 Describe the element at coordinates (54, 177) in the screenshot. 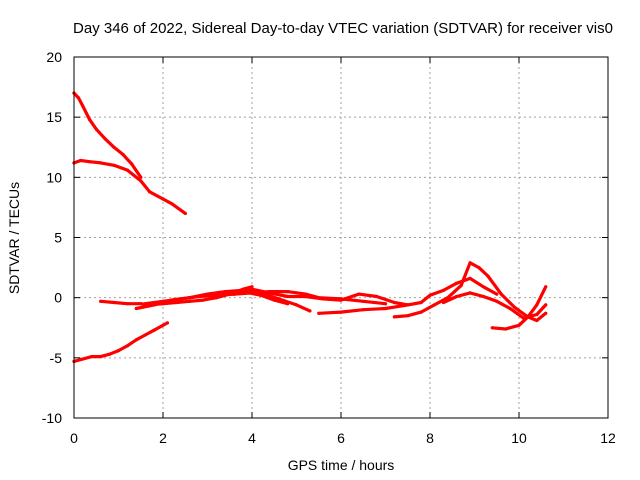

I see `y-tick-label: 10` at that location.